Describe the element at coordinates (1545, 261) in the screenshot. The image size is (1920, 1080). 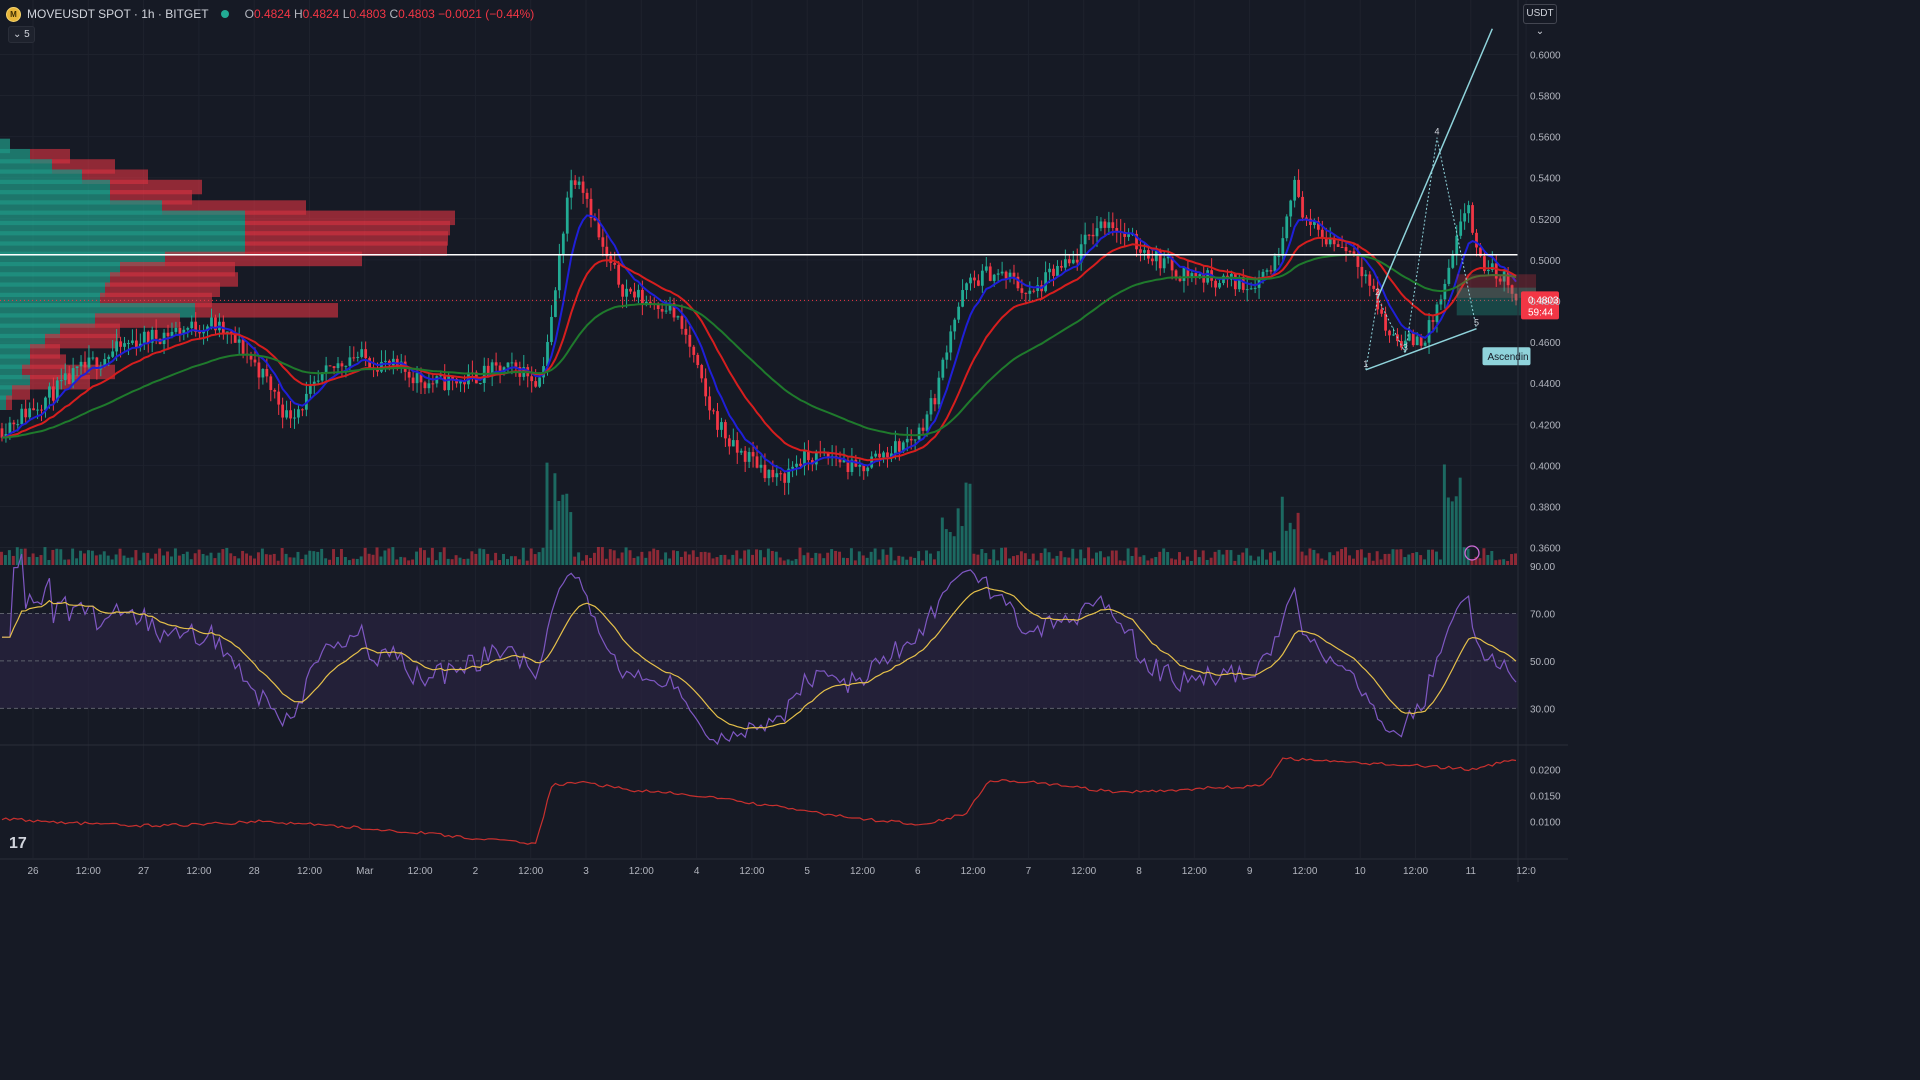
I see `price-tick-label: 0.5000` at that location.